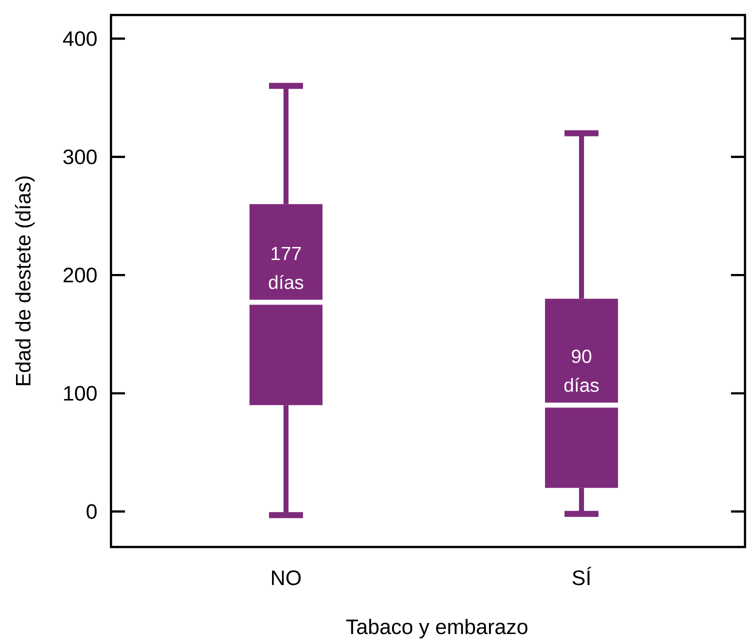 The height and width of the screenshot is (641, 747). I want to click on x-tick-label: SÍ, so click(582, 576).